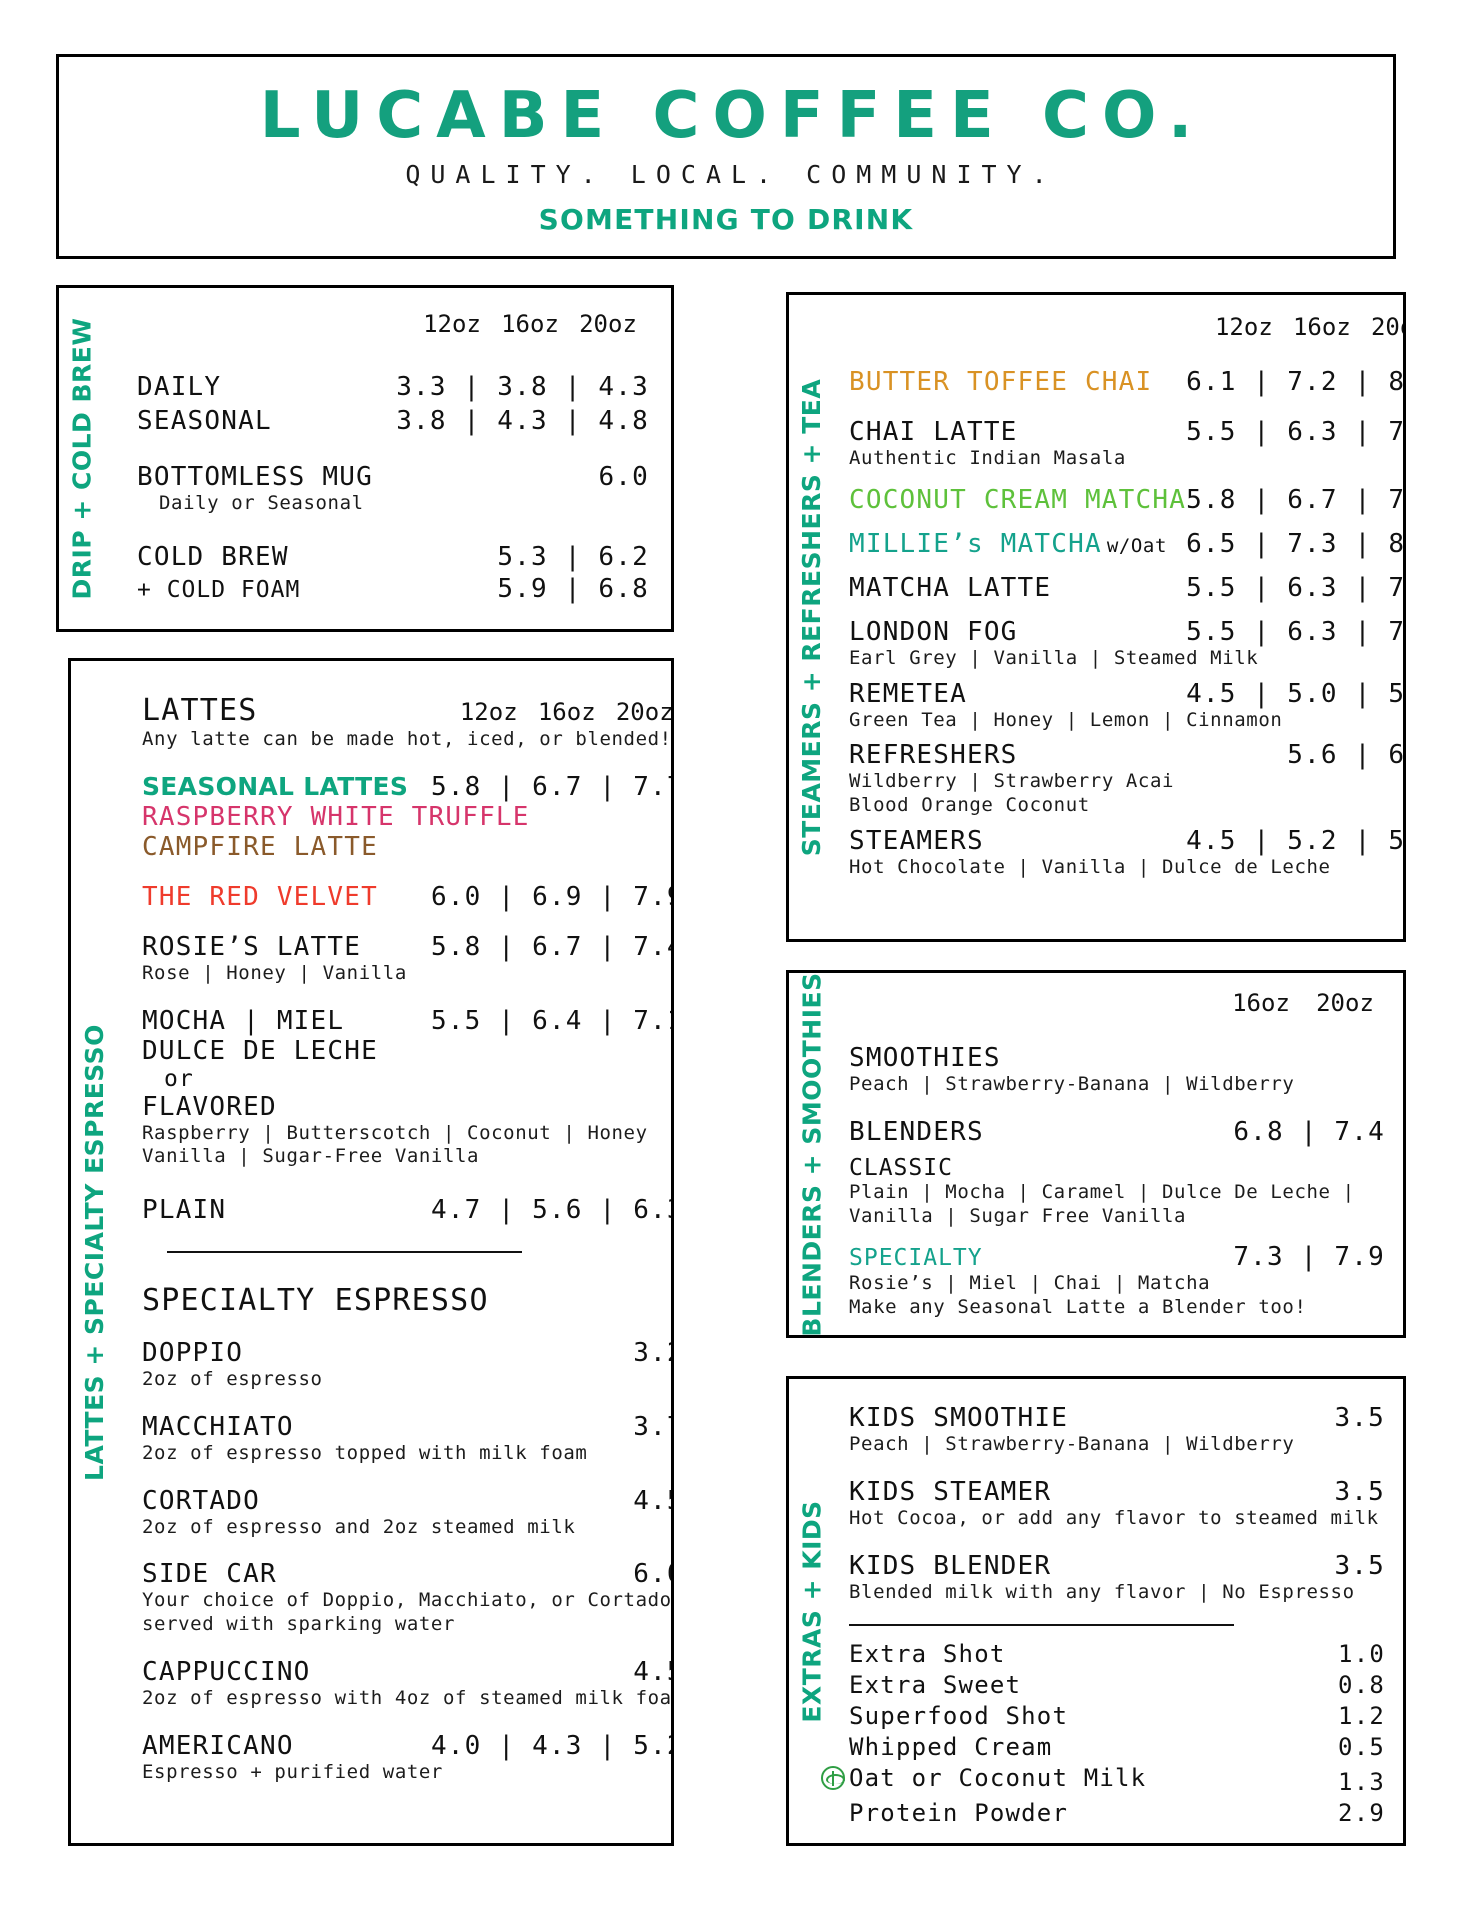 This screenshot has height=1920, width=1484. I want to click on item-desc: Daily or Seasonal, so click(261, 503).